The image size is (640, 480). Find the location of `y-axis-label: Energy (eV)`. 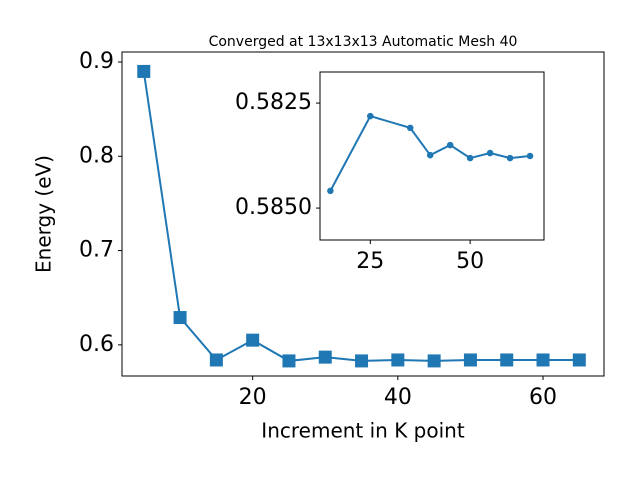

y-axis-label: Energy (eV) is located at coordinates (44, 214).